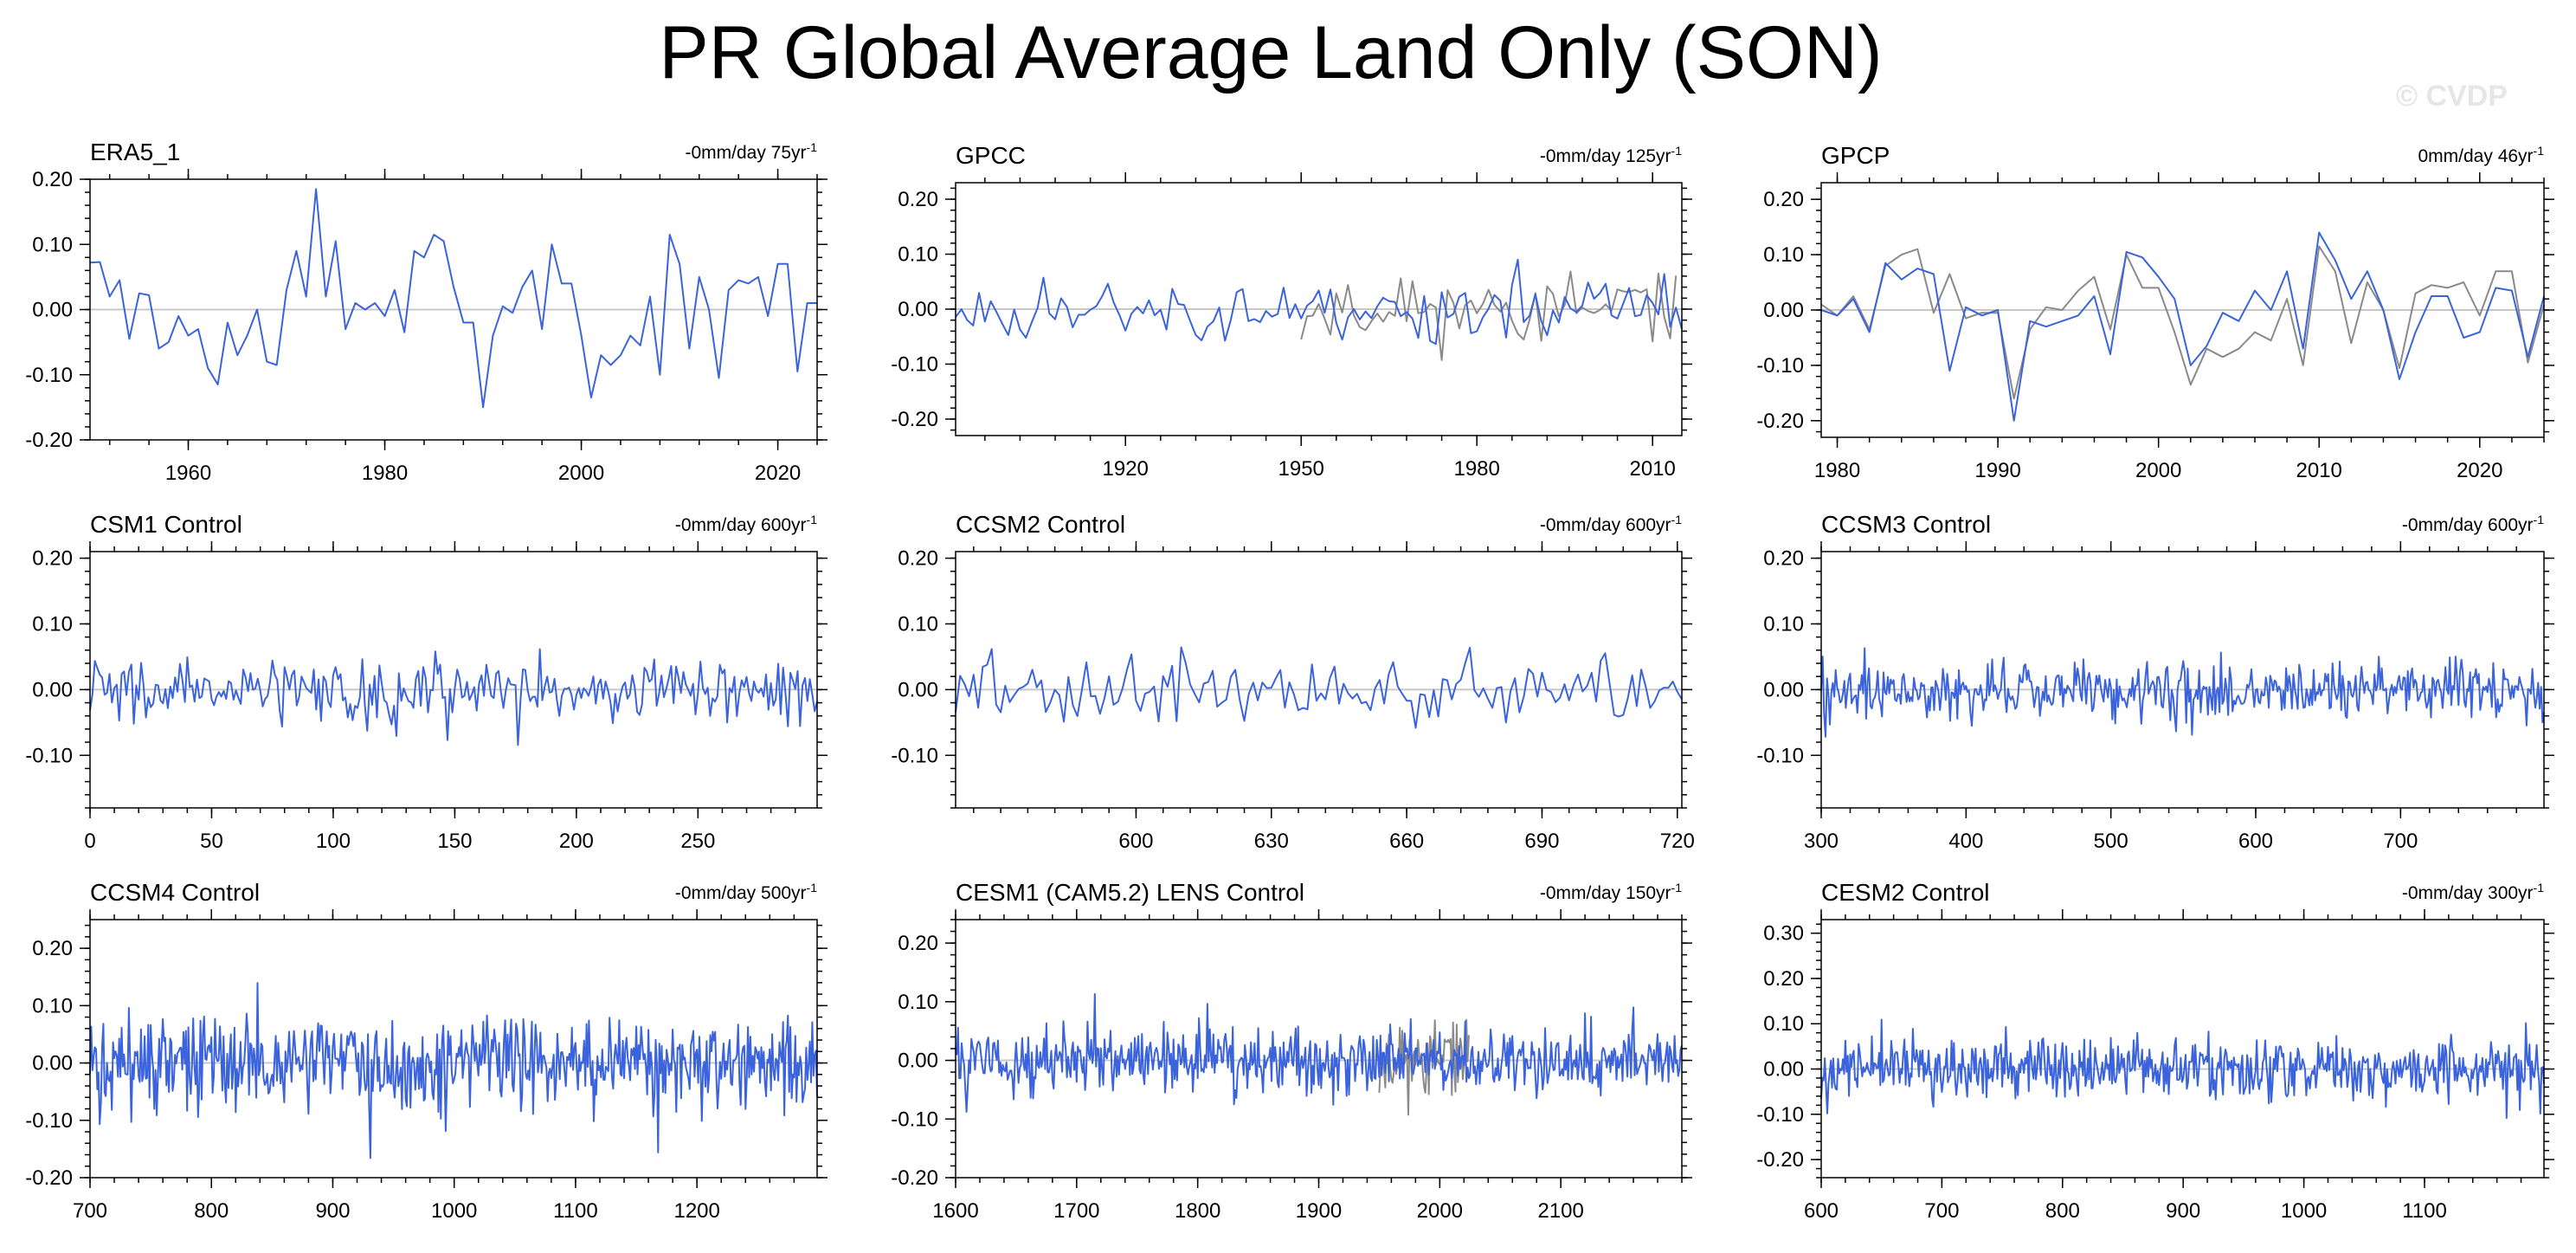  What do you see at coordinates (1905, 893) in the screenshot?
I see `panel-title: CESM2 Control` at bounding box center [1905, 893].